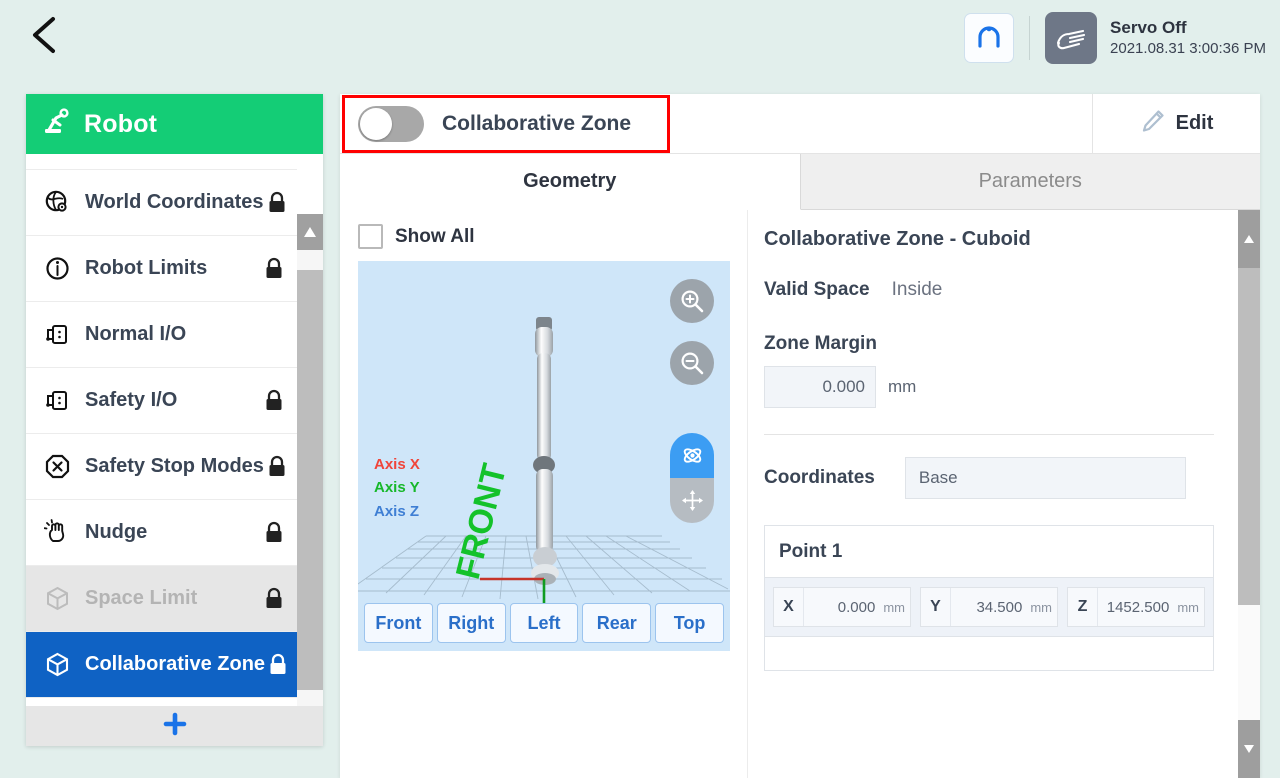 This screenshot has width=1280, height=778. What do you see at coordinates (174, 124) in the screenshot?
I see `sidebar-header: Robot` at bounding box center [174, 124].